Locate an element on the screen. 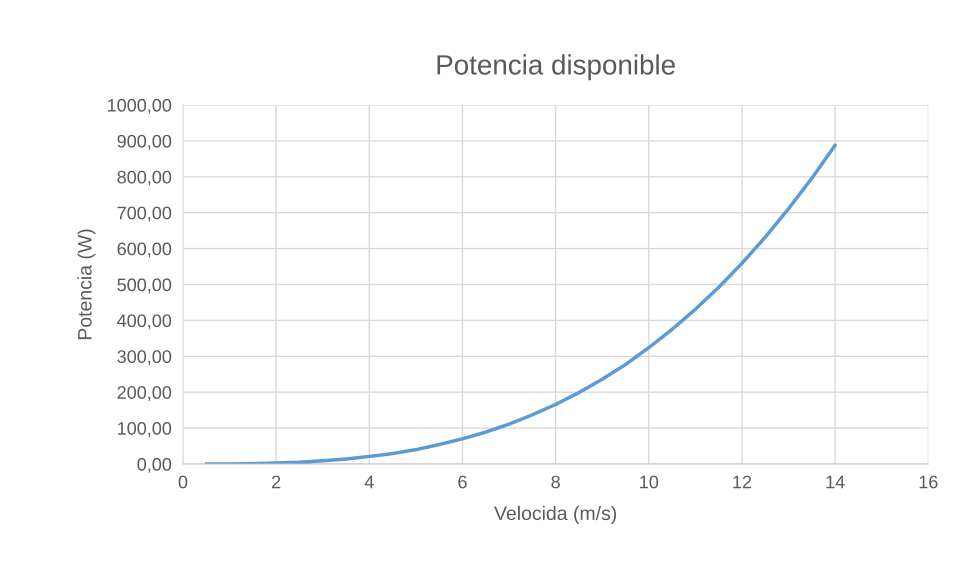 The height and width of the screenshot is (580, 958). y-tick-label: 0,00 is located at coordinates (154, 465).